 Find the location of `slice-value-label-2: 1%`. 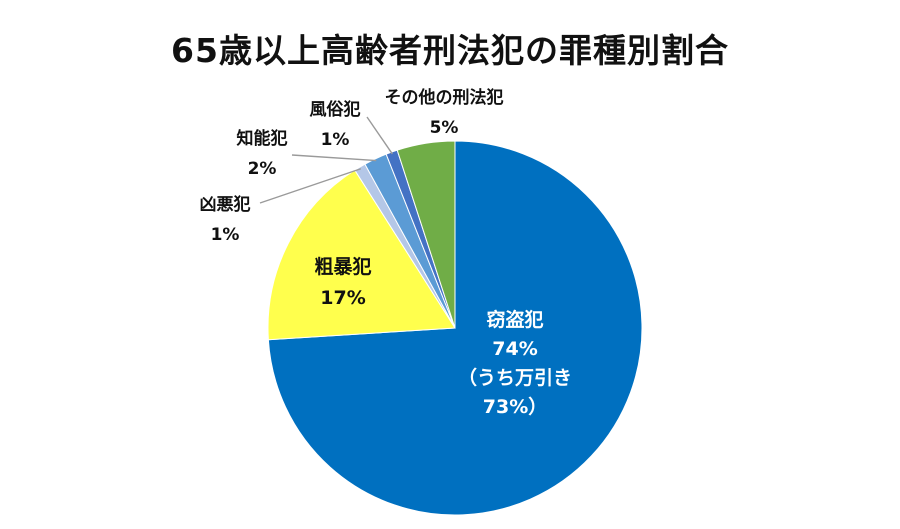

slice-value-label-2: 1% is located at coordinates (225, 235).